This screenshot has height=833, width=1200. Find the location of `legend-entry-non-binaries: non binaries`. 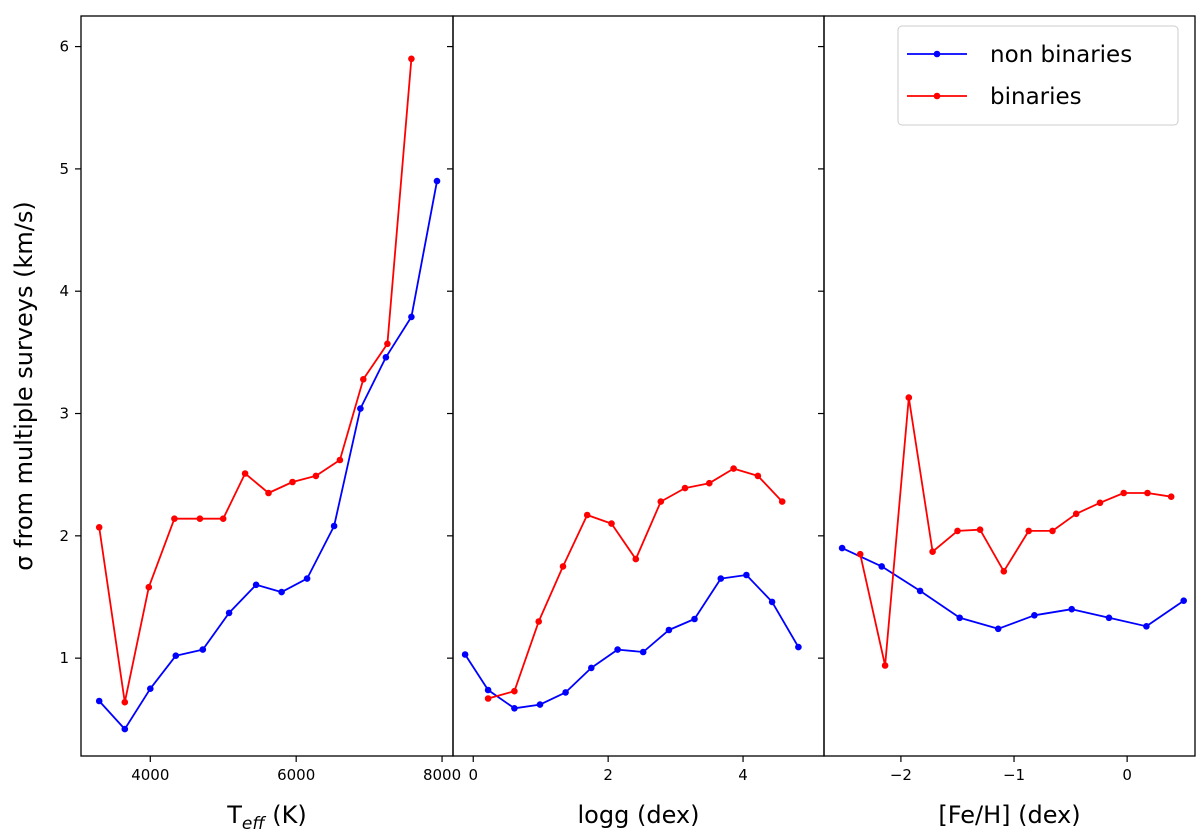

legend-entry-non-binaries: non binaries is located at coordinates (1019, 55).